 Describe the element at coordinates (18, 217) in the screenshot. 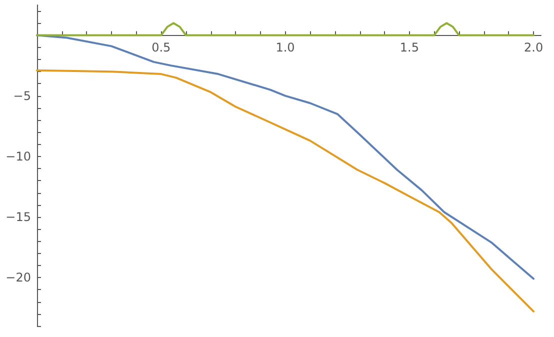

I see `y-tick-label: −15` at that location.